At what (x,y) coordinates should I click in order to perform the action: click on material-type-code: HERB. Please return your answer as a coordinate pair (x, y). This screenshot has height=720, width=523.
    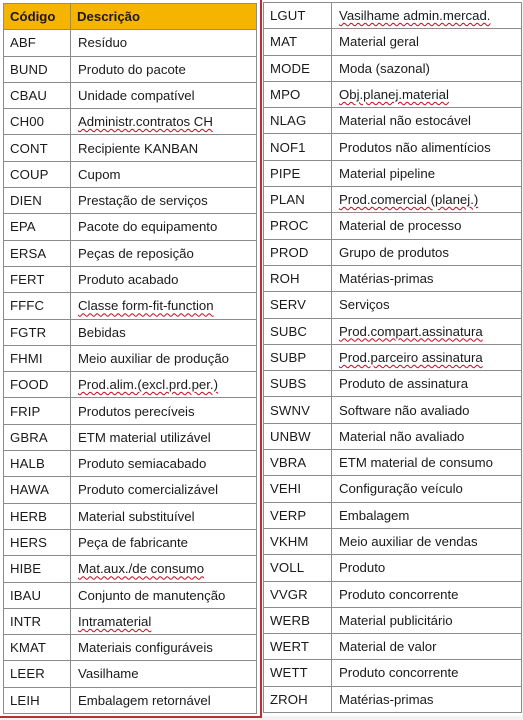
    Looking at the image, I should click on (37, 516).